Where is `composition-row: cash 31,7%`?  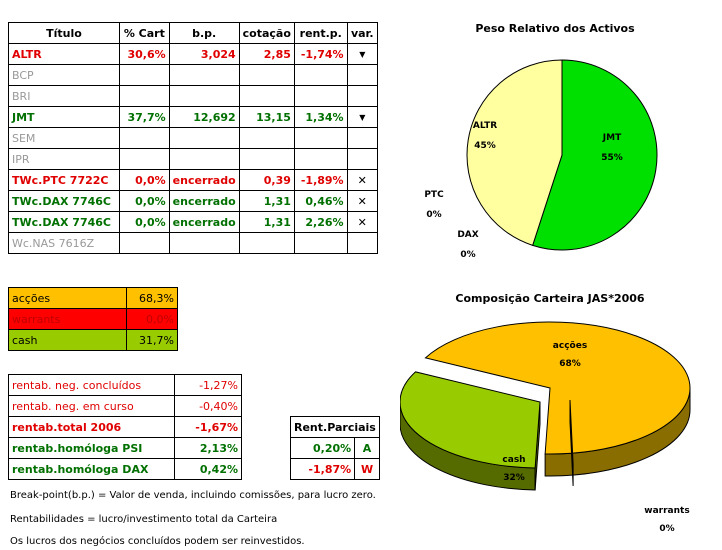
composition-row: cash 31,7% is located at coordinates (93, 340).